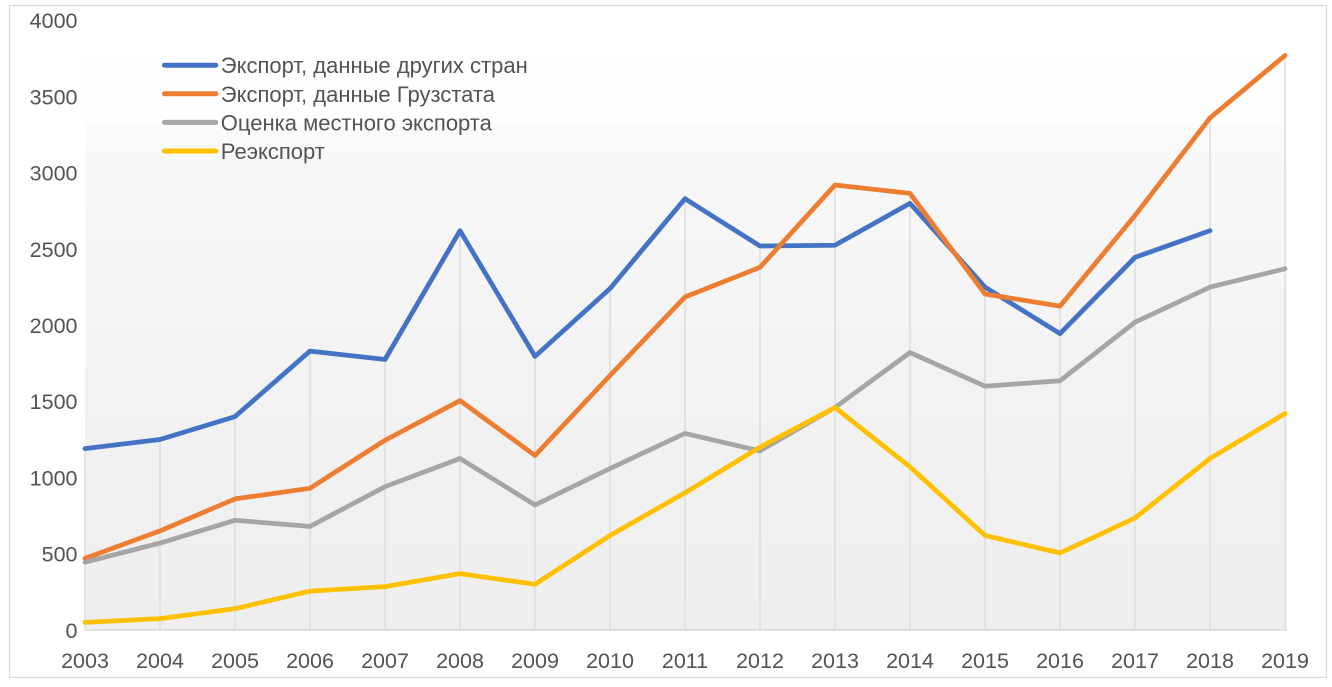  What do you see at coordinates (235, 661) in the screenshot?
I see `svg-text: 2005` at bounding box center [235, 661].